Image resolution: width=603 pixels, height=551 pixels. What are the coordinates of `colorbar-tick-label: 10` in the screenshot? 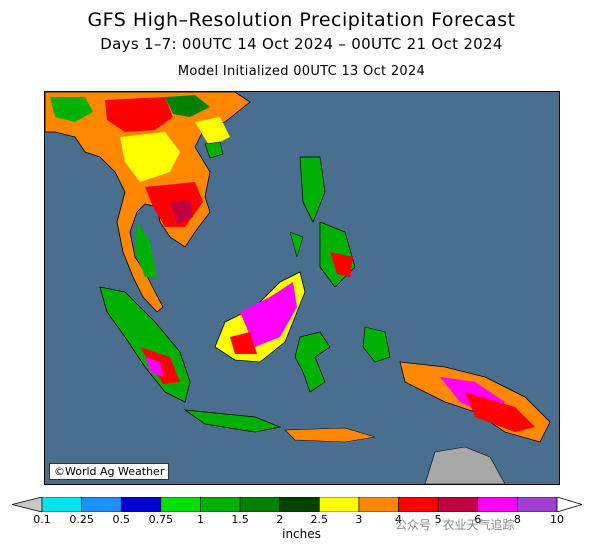 It's located at (557, 519).